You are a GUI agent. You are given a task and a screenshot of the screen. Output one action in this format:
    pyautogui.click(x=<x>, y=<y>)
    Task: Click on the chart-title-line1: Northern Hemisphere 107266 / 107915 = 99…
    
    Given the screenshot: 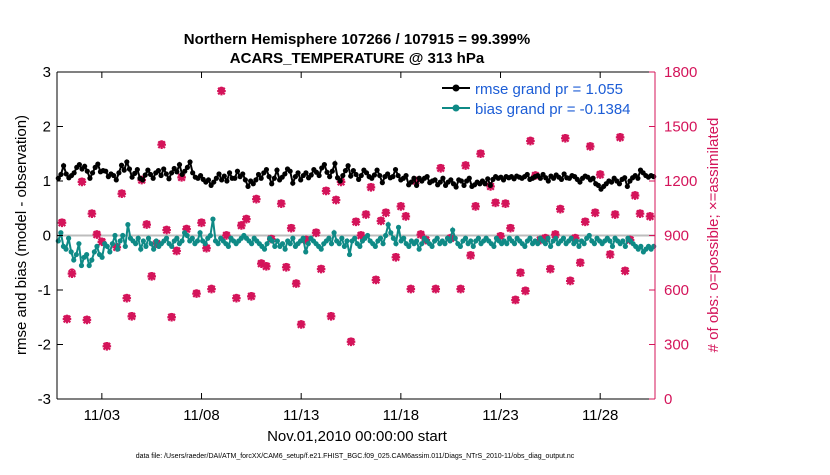 What is the action you would take?
    pyautogui.click(x=357, y=39)
    